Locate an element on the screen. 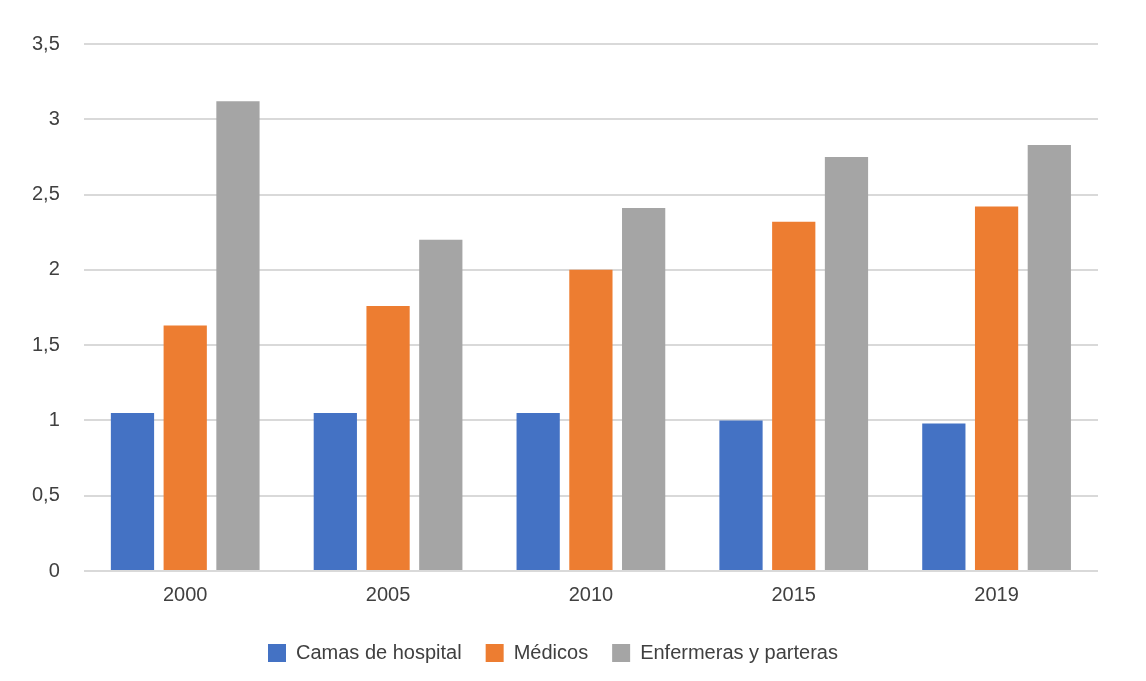  x-tick-label: 2019 is located at coordinates (996, 593).